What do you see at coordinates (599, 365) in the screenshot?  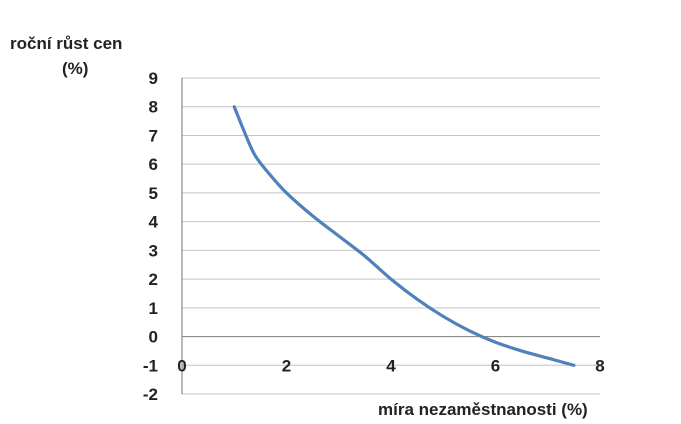 I see `x-tick-label-4: 8` at bounding box center [599, 365].